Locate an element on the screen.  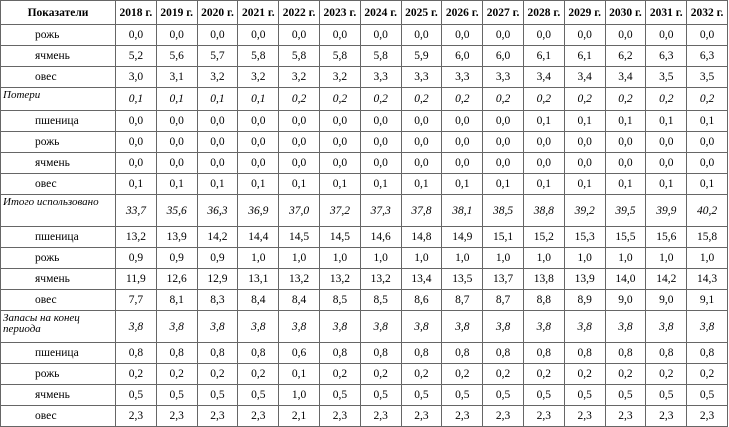
year-header: 2029 г. is located at coordinates (584, 12).